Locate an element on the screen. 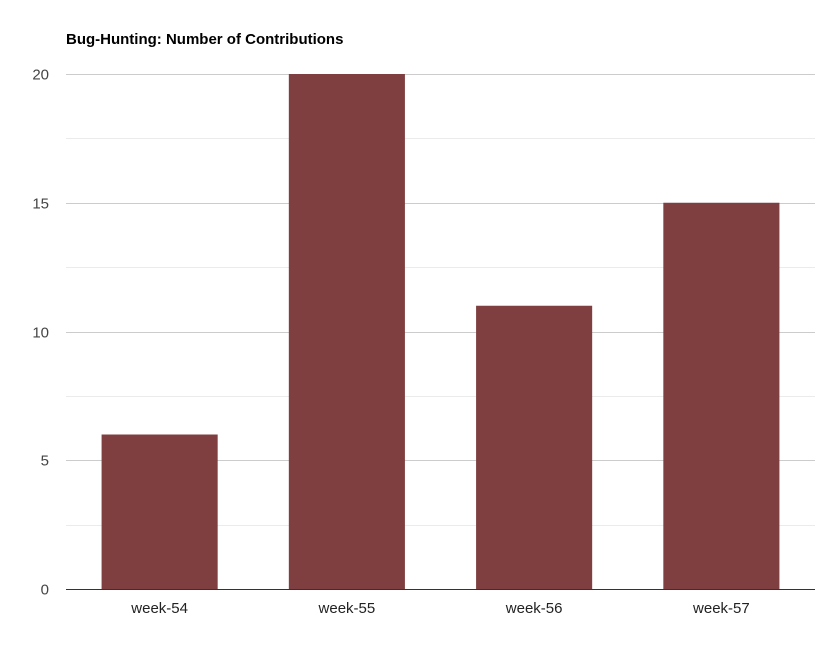 Image resolution: width=829 pixels, height=647 pixels. y-tick-label: 20 is located at coordinates (40, 75).